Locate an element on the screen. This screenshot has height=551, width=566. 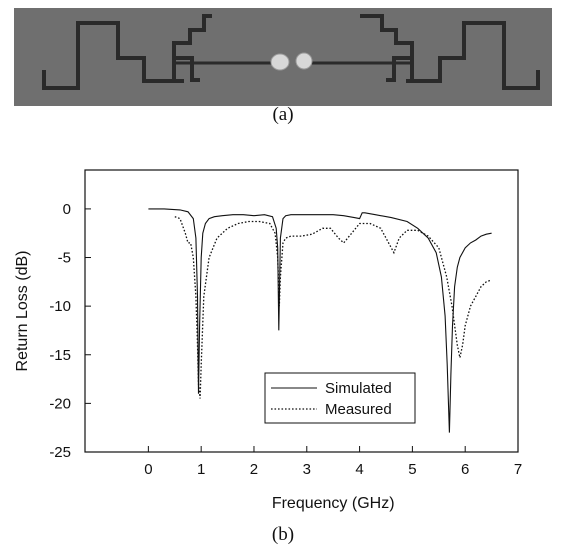
x-tick-label: 5 is located at coordinates (412, 469).